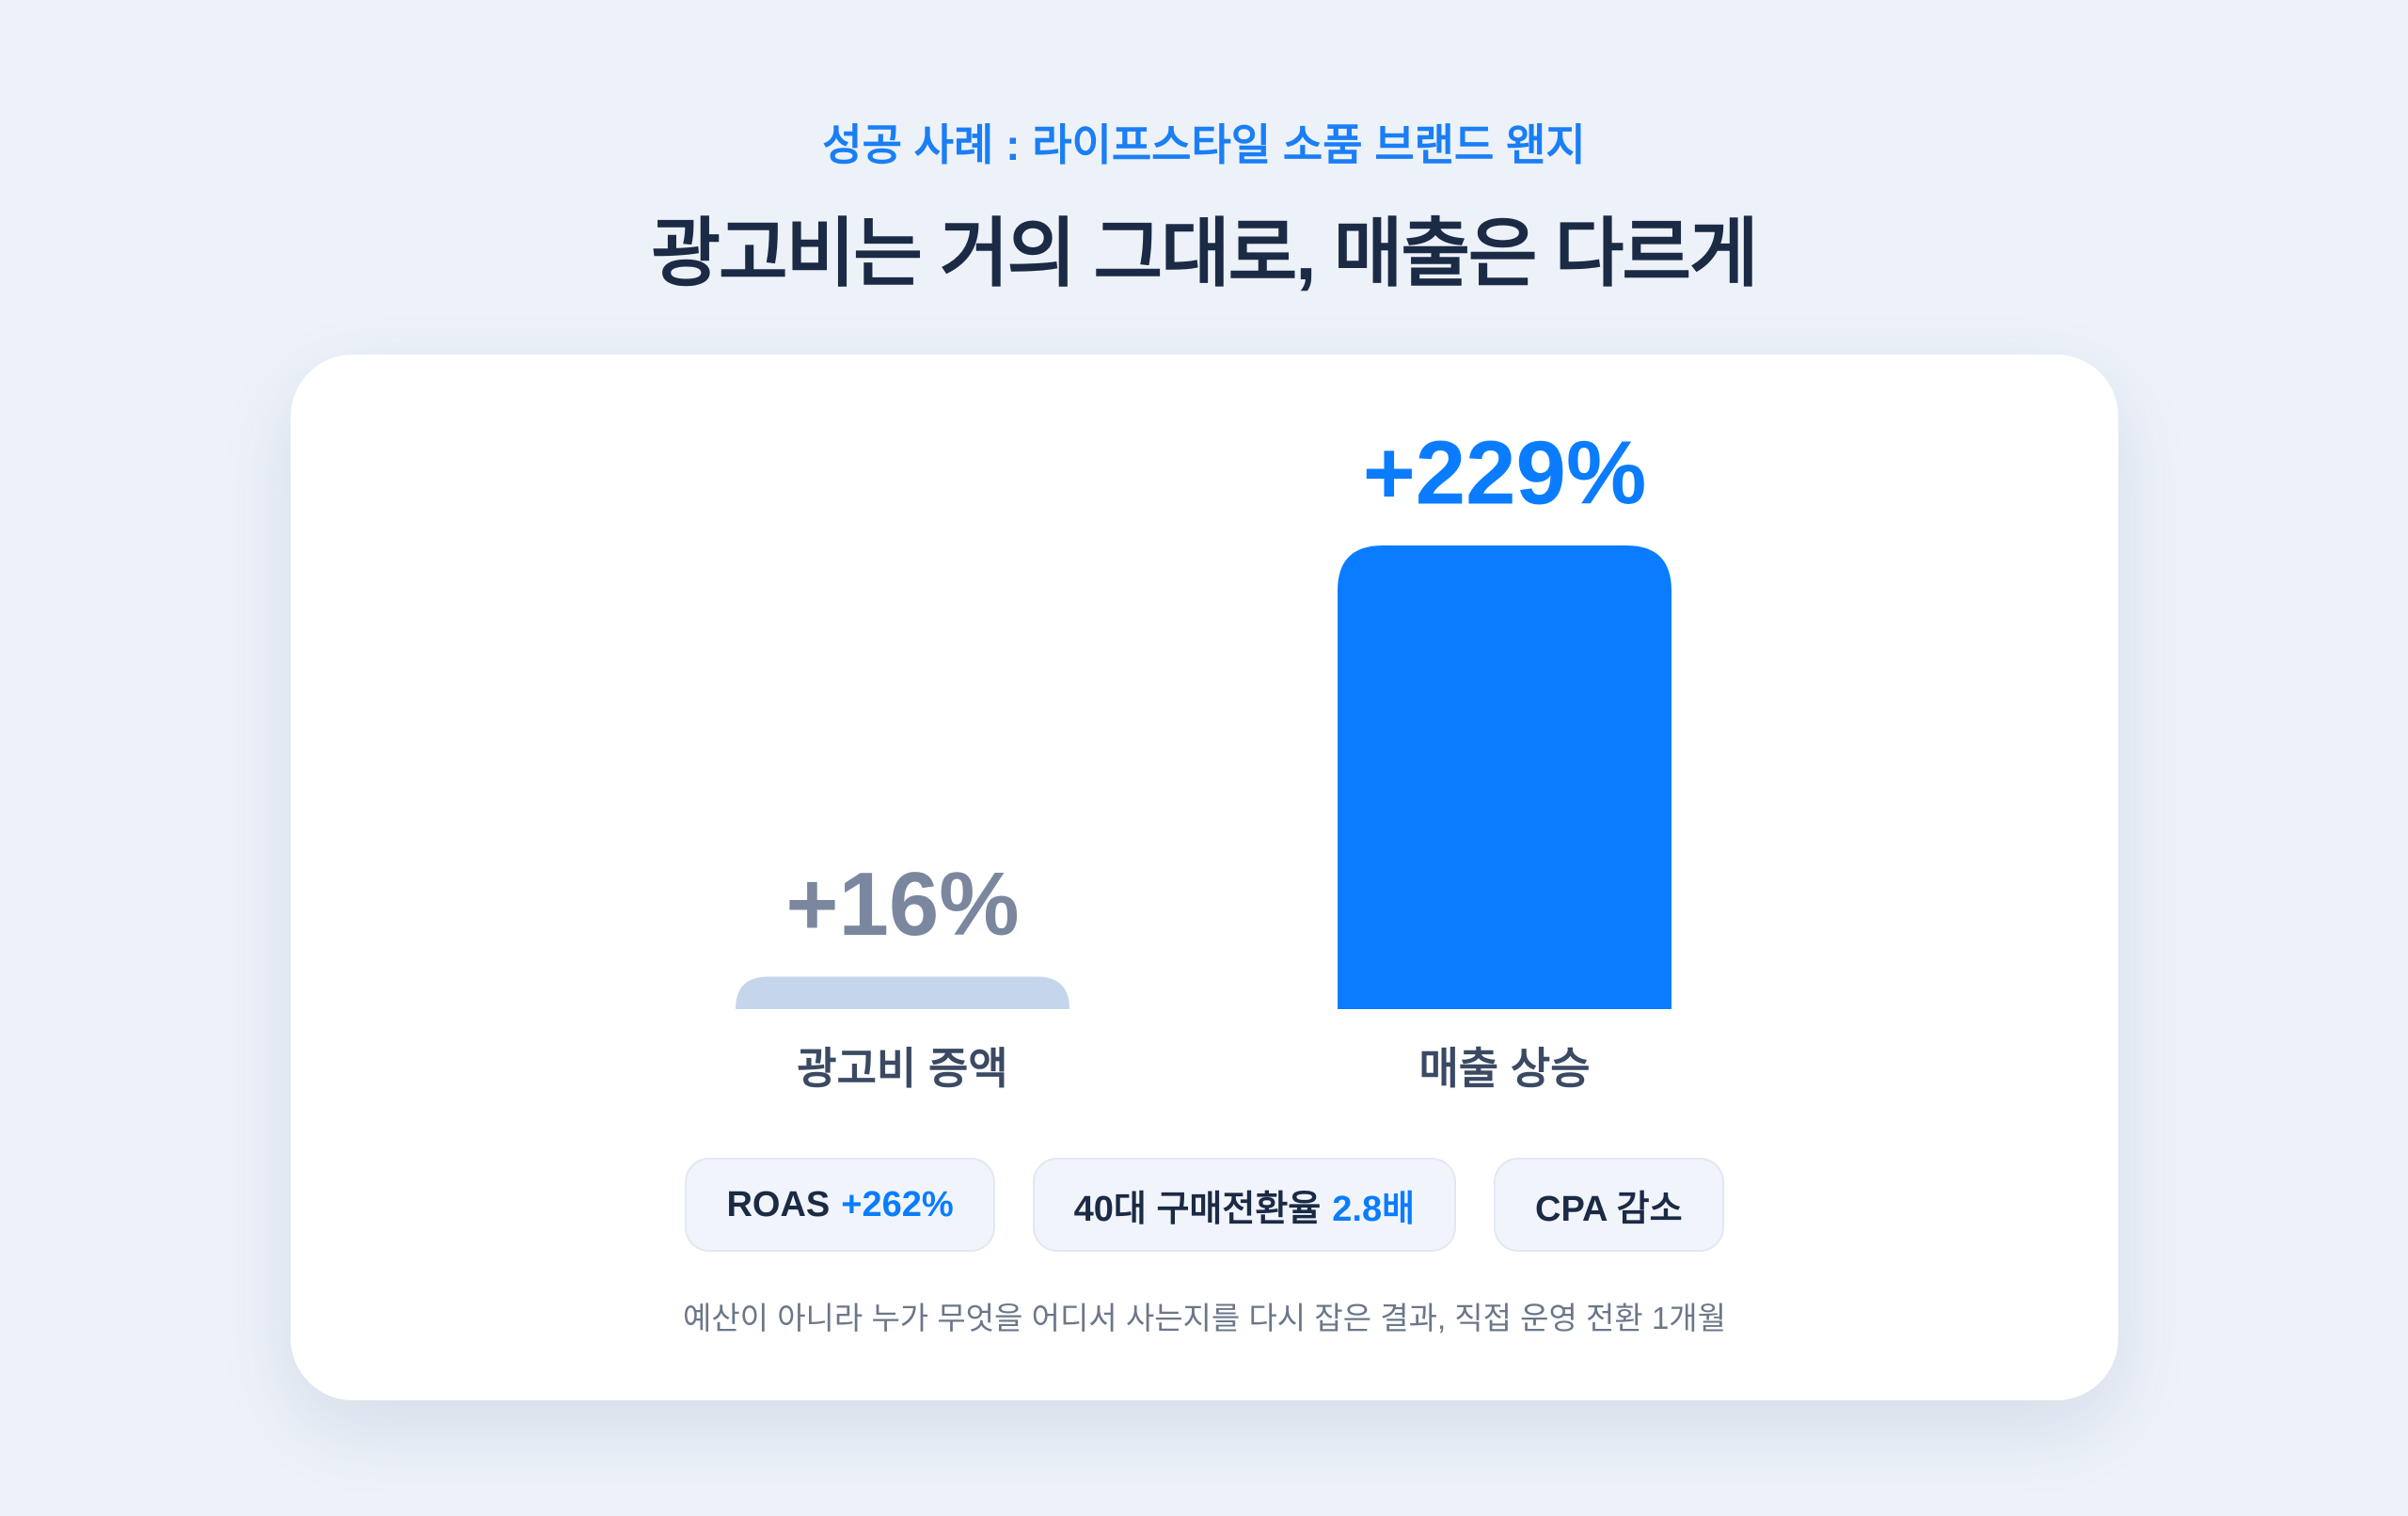  Describe the element at coordinates (1205, 253) in the screenshot. I see `title: 광고비는 거의 그대로, 매출은 다르게` at that location.